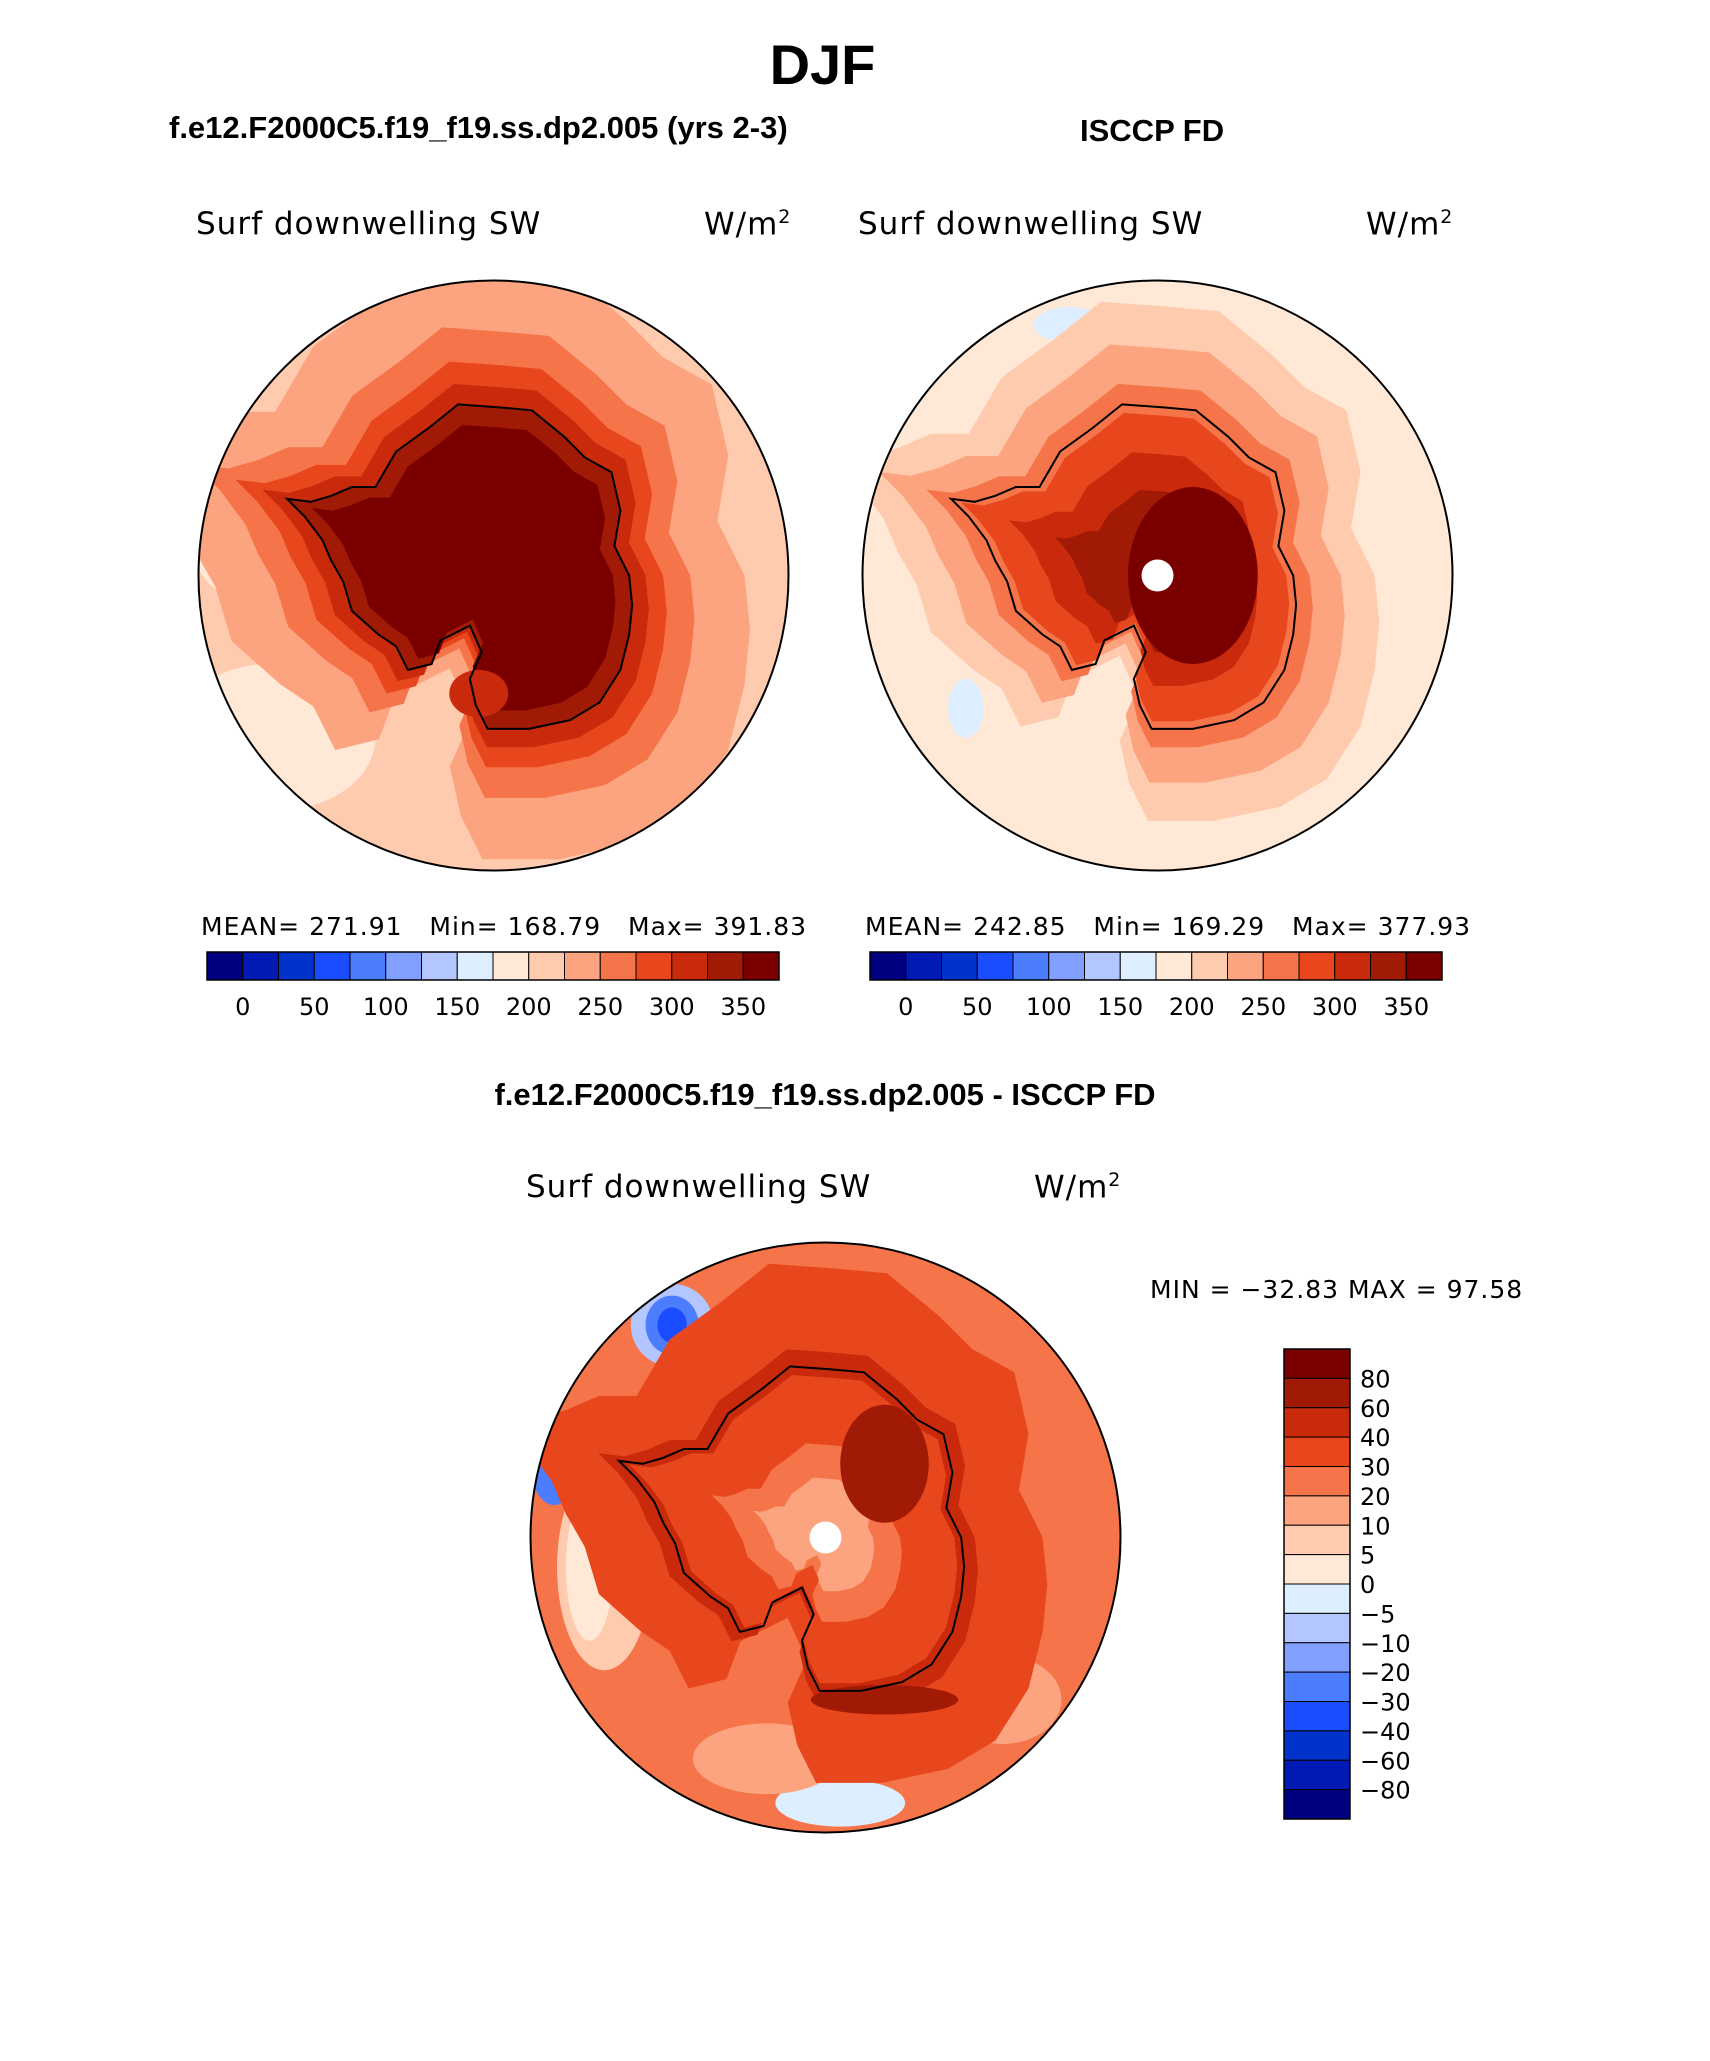 The image size is (1710, 2061). Describe the element at coordinates (822, 64) in the screenshot. I see `figure-title: DJF` at that location.